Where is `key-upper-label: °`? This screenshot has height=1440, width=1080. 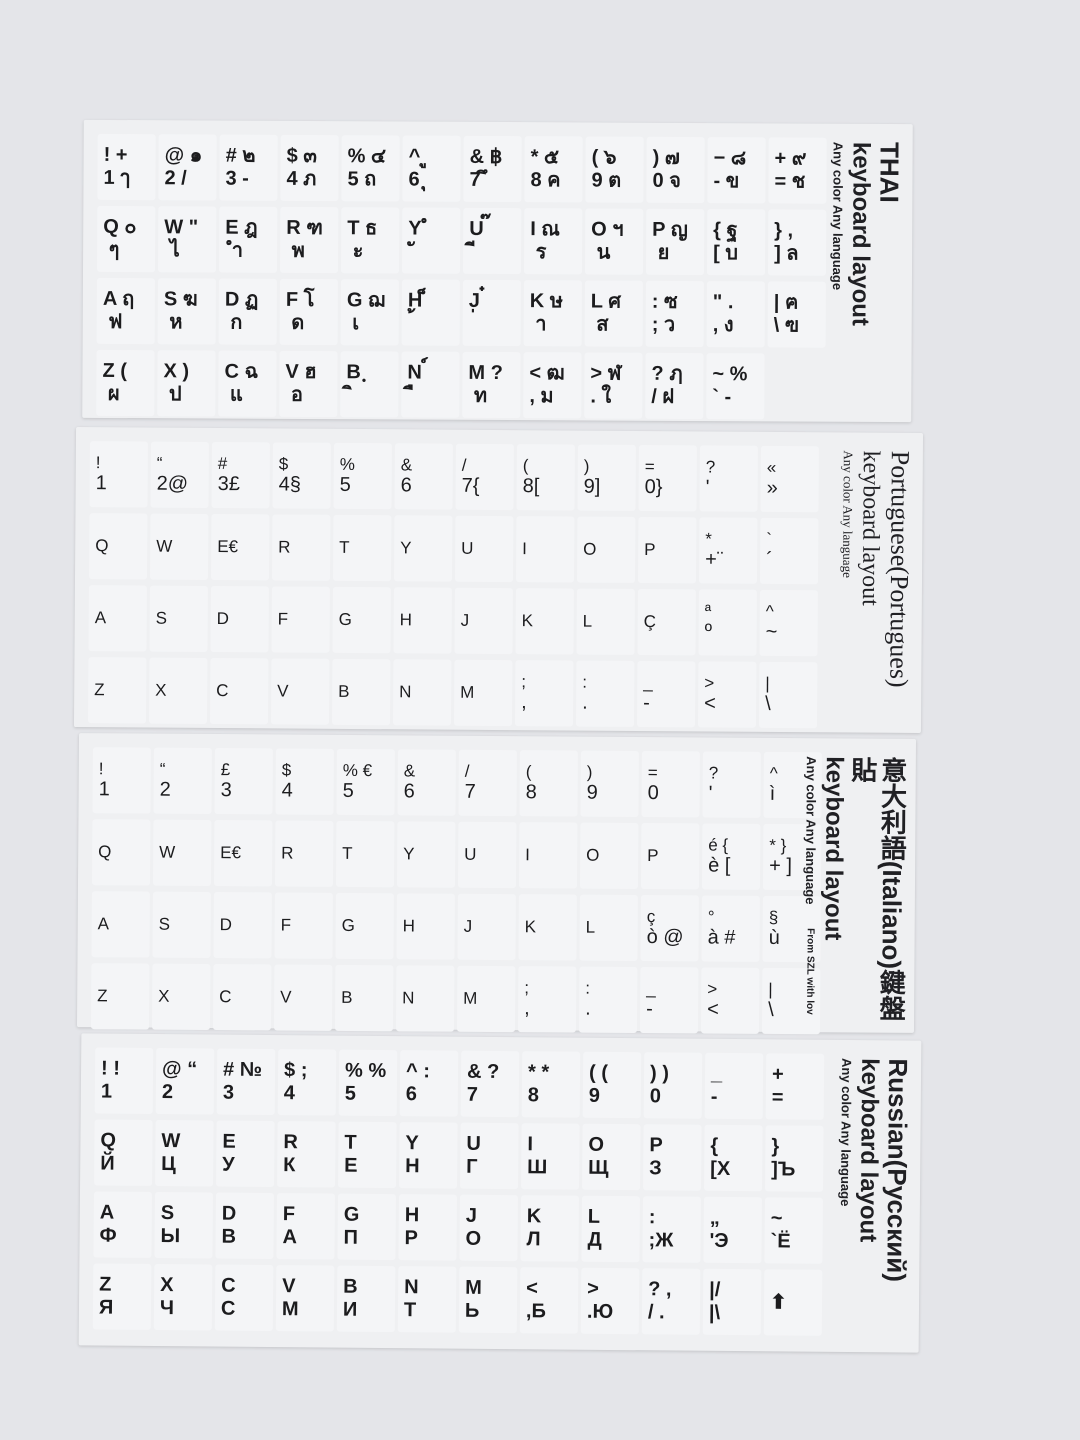 key-upper-label: ° is located at coordinates (711, 917).